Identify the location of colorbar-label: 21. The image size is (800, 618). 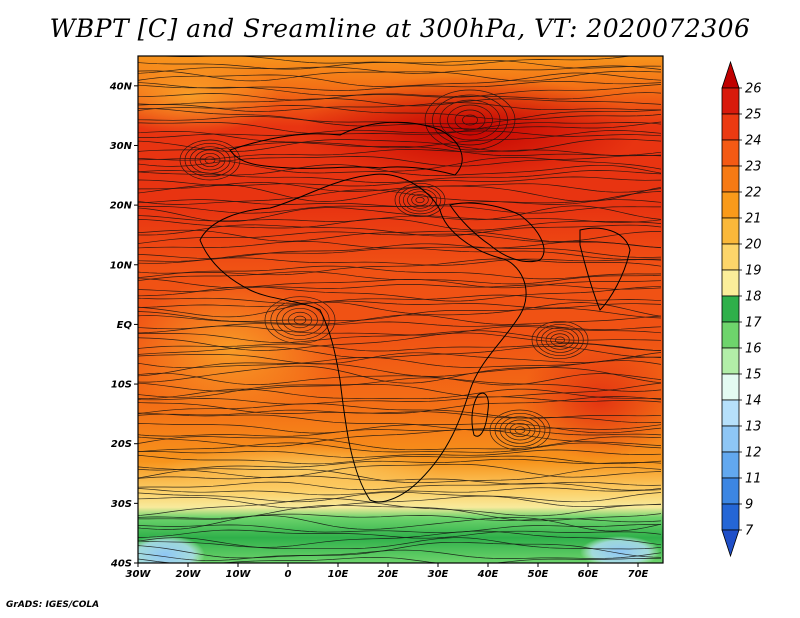
(753, 219).